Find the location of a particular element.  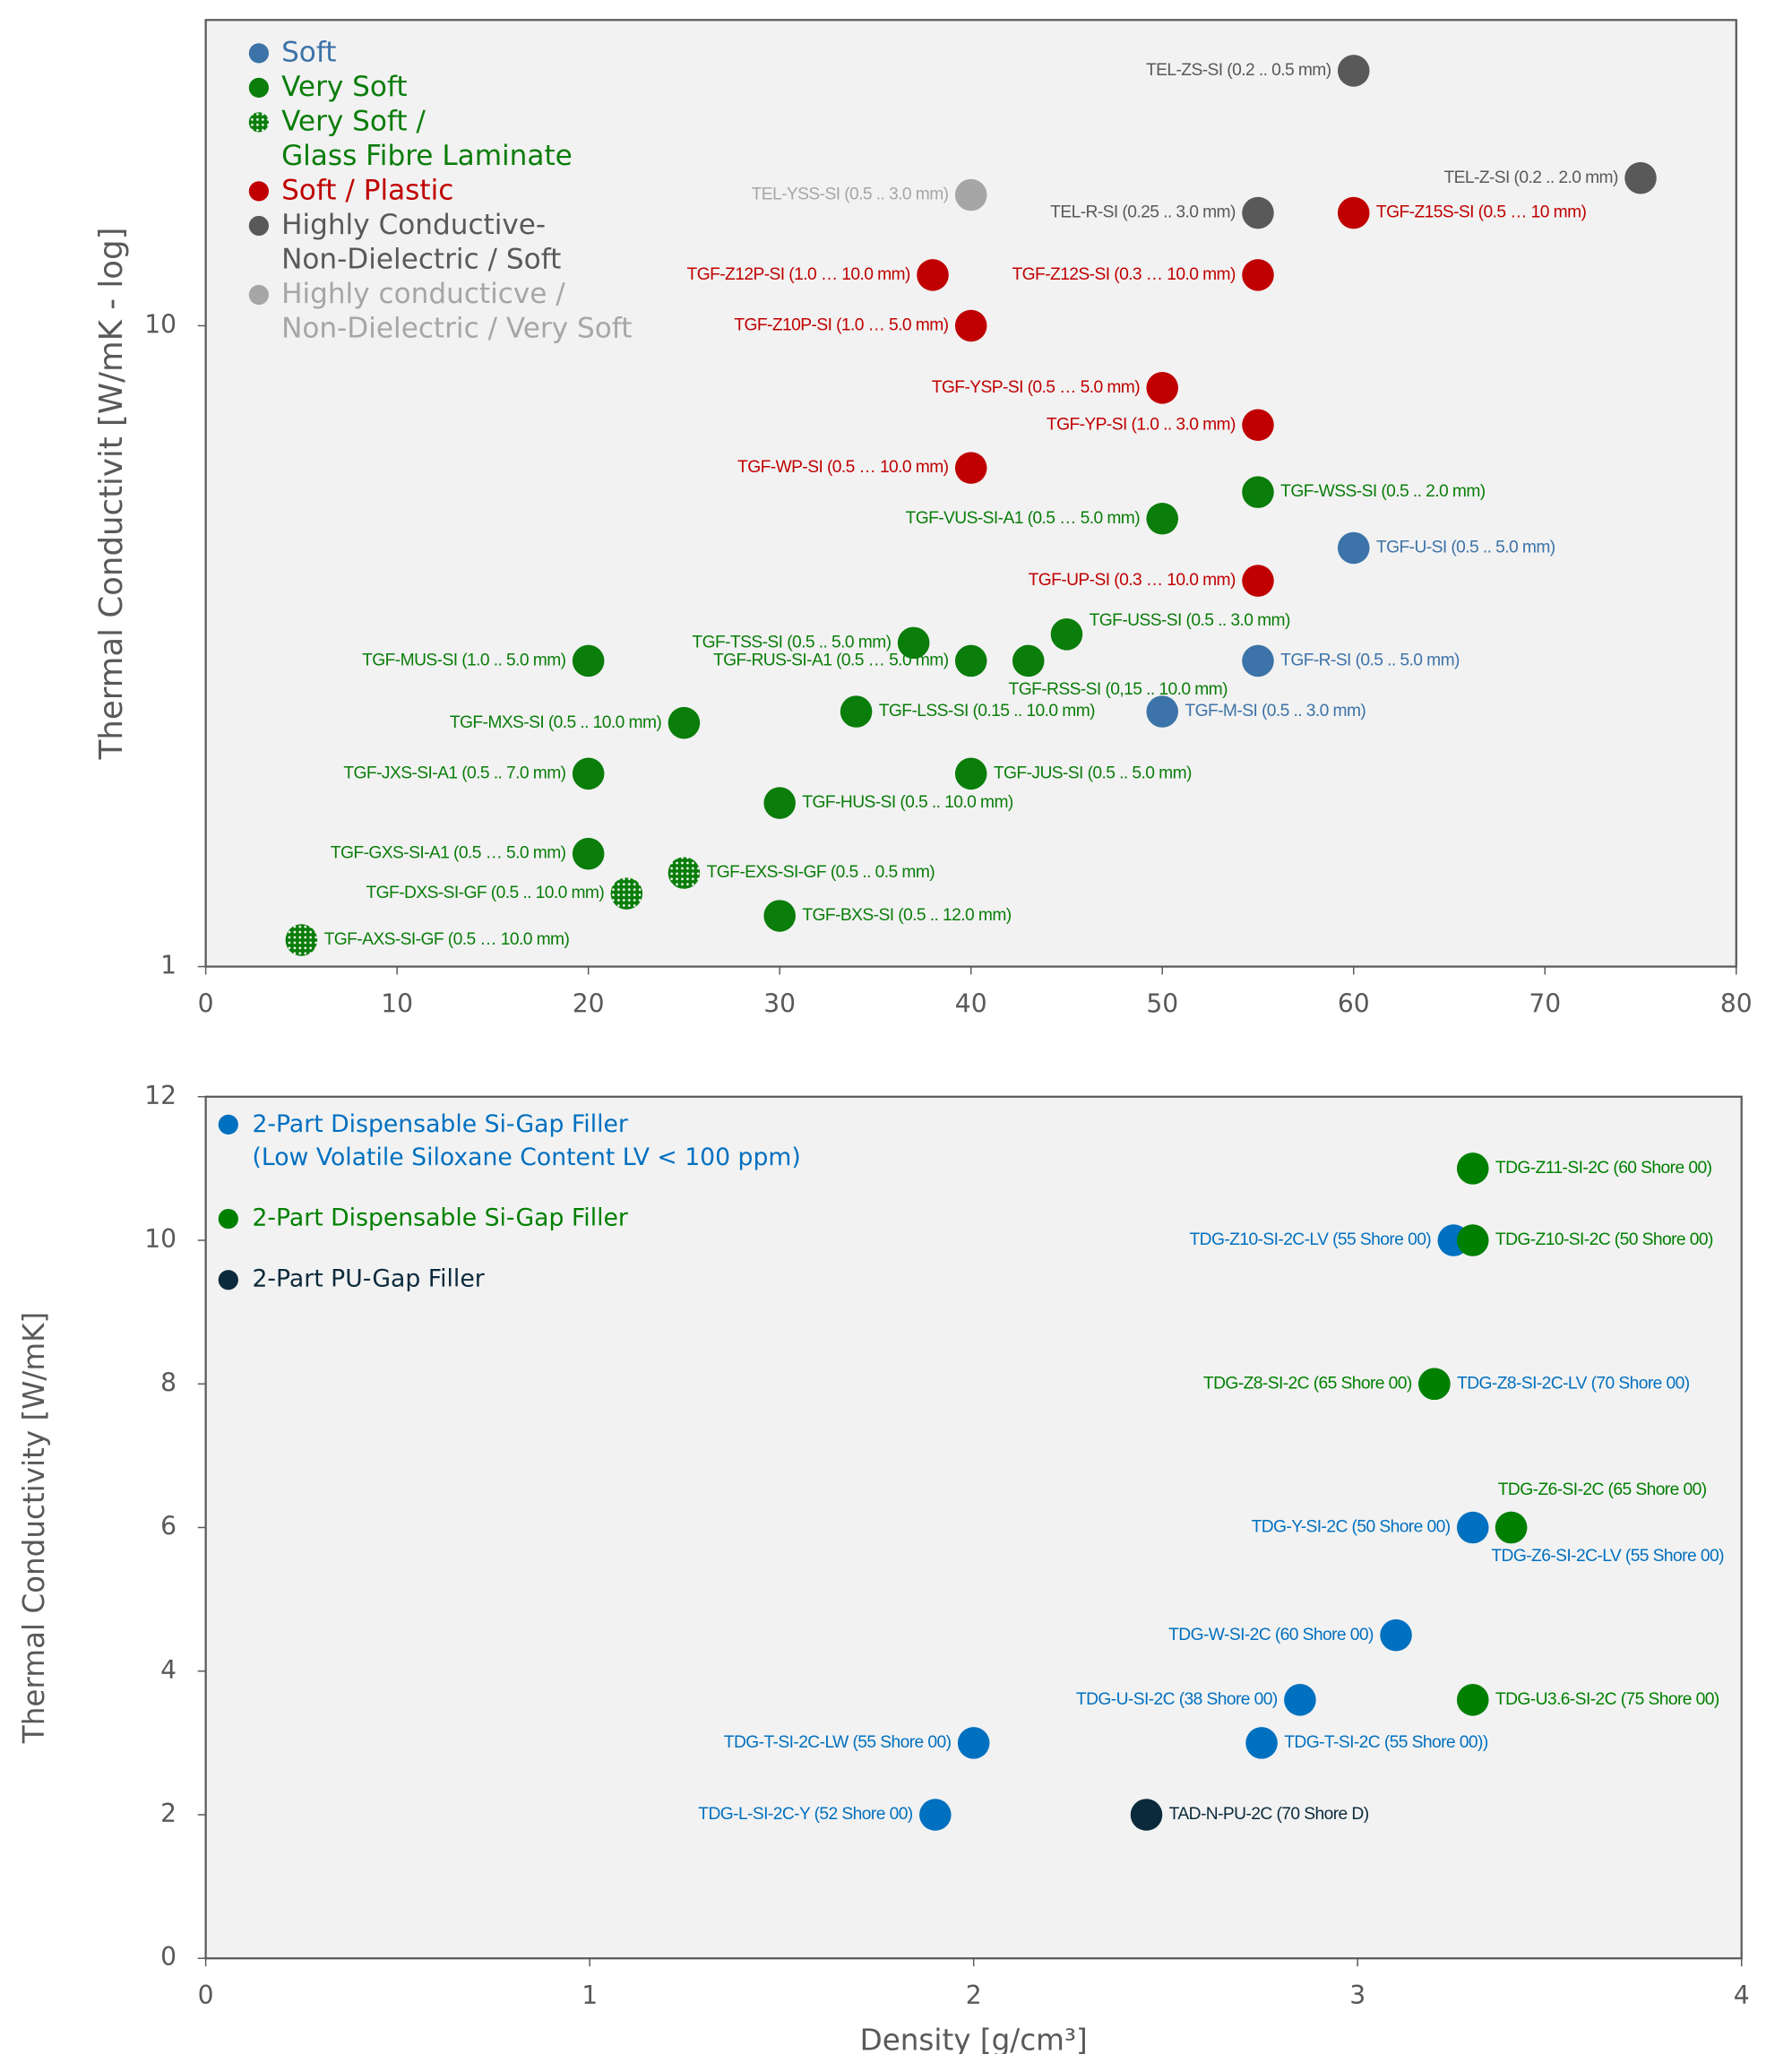

x-tick-label: 70 is located at coordinates (1545, 1004).